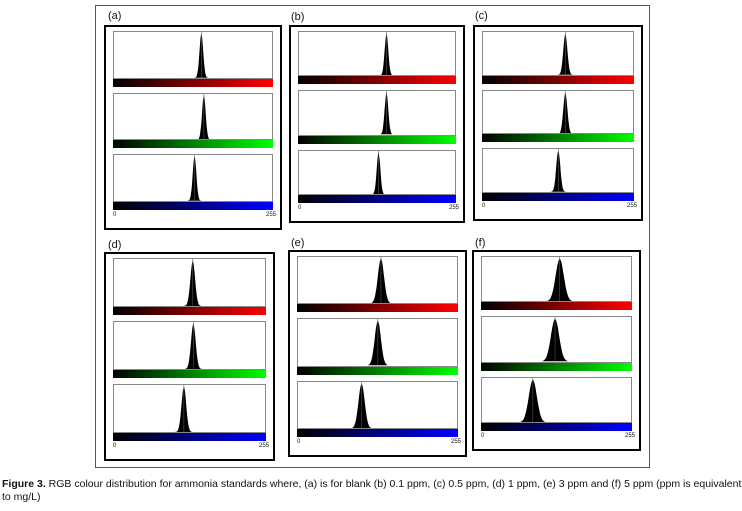 The image size is (742, 511). Describe the element at coordinates (481, 16) in the screenshot. I see `panel-label: (c)` at that location.